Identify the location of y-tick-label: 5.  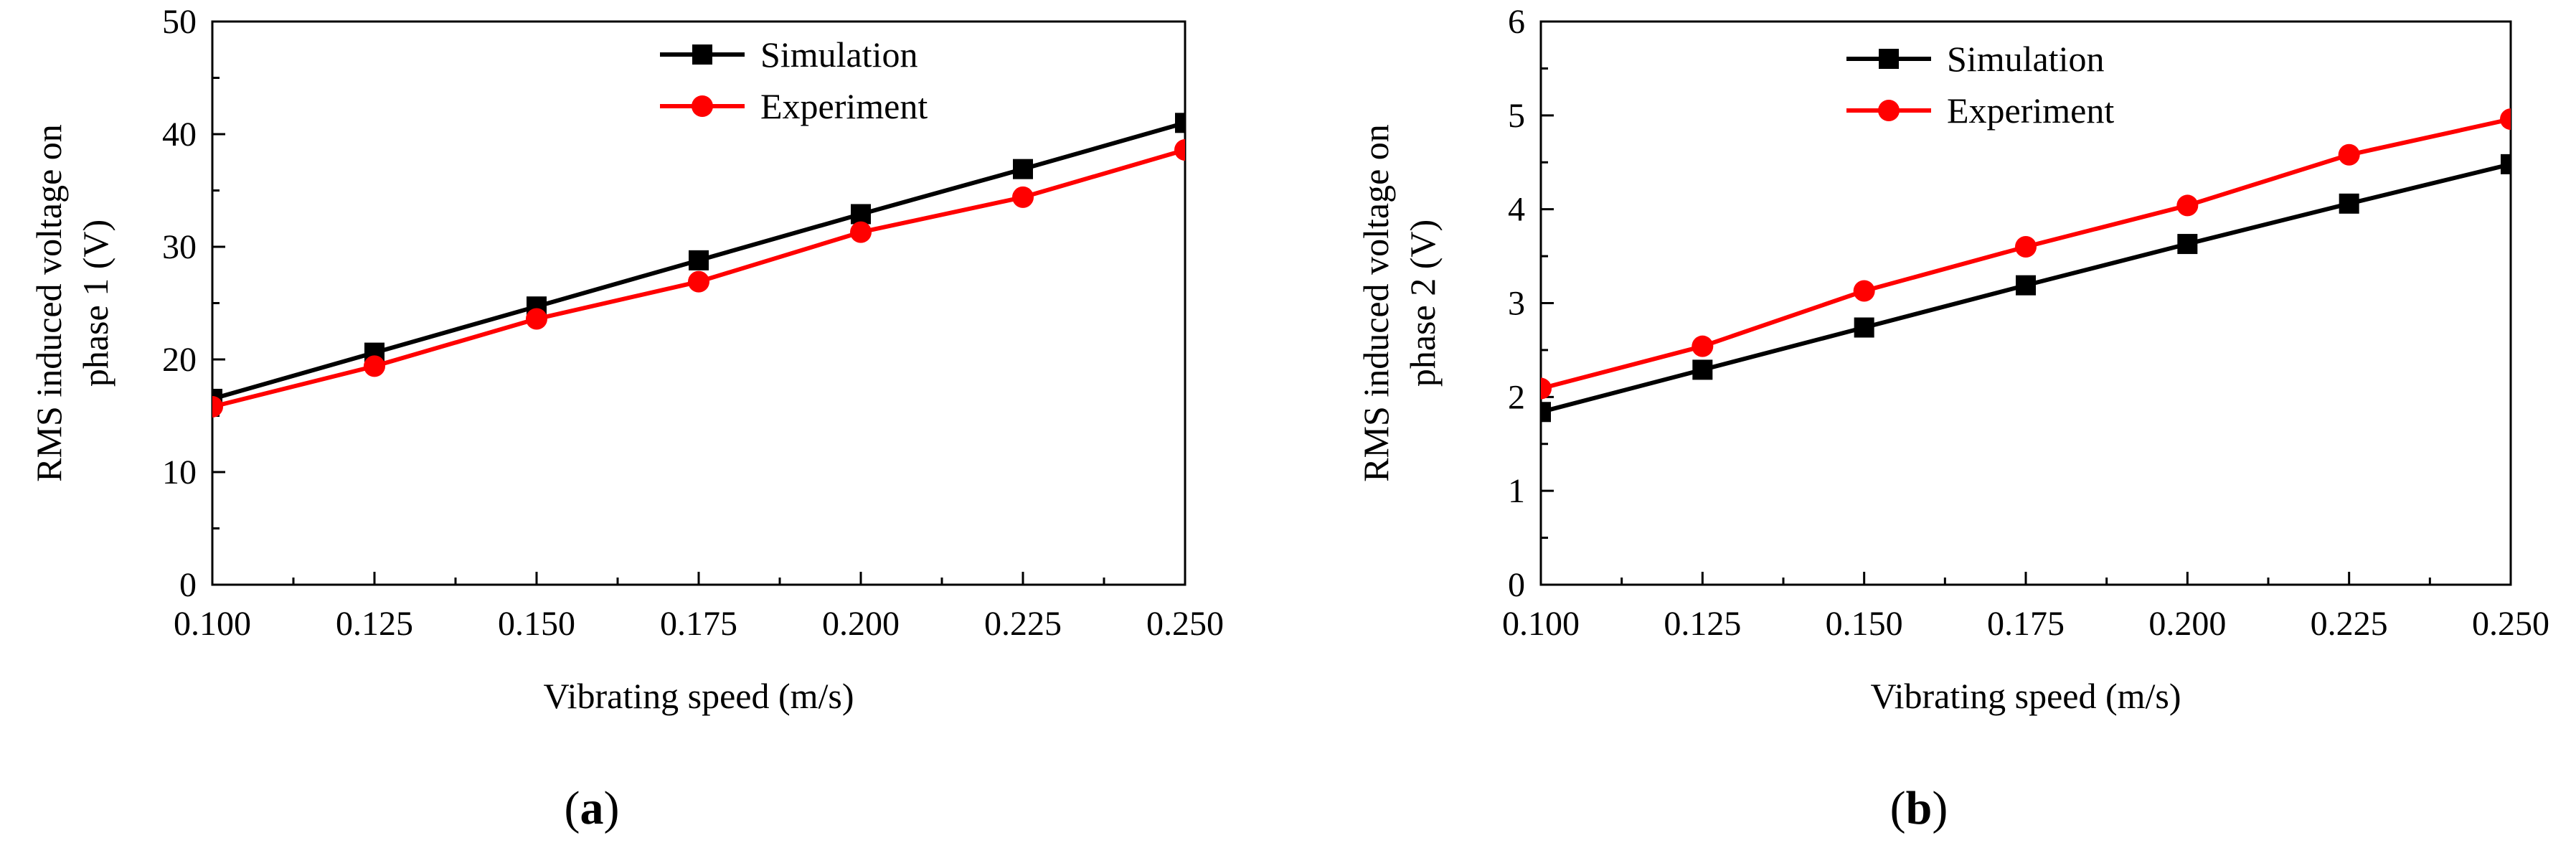
(1516, 116).